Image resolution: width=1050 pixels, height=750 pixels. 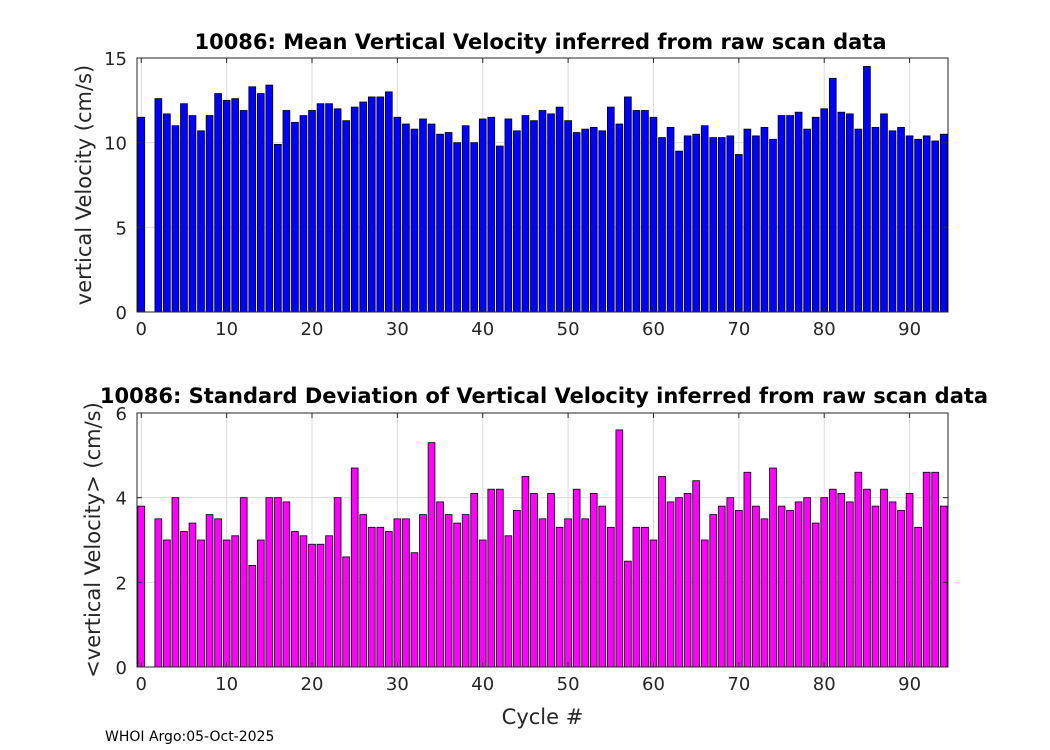 I want to click on y-tick-label: 5, so click(x=121, y=228).